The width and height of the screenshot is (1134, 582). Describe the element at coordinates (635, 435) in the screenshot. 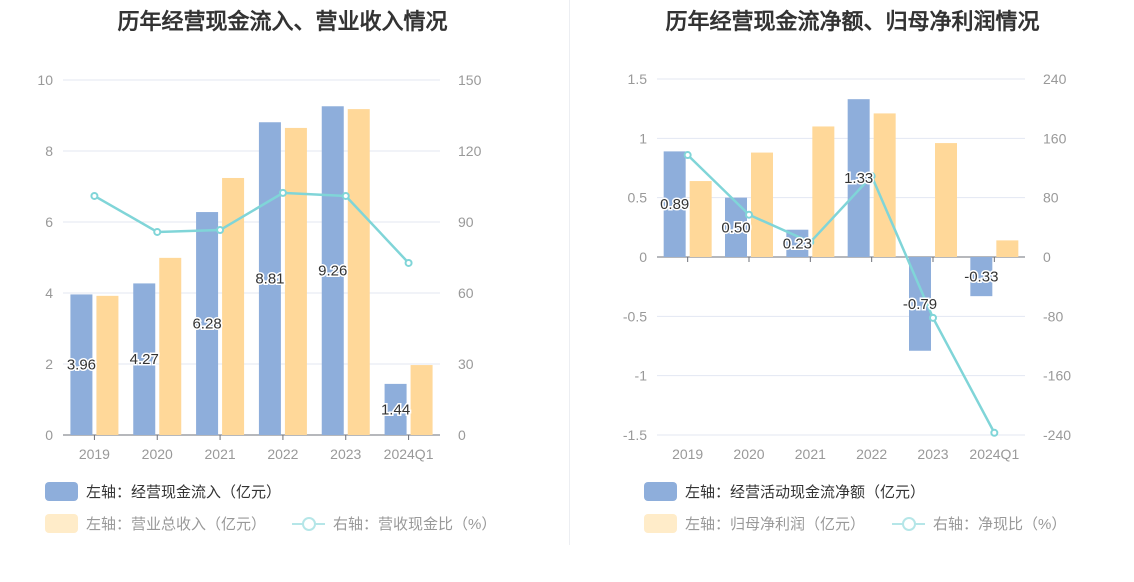

I see `left-tick-label: -1.5` at that location.